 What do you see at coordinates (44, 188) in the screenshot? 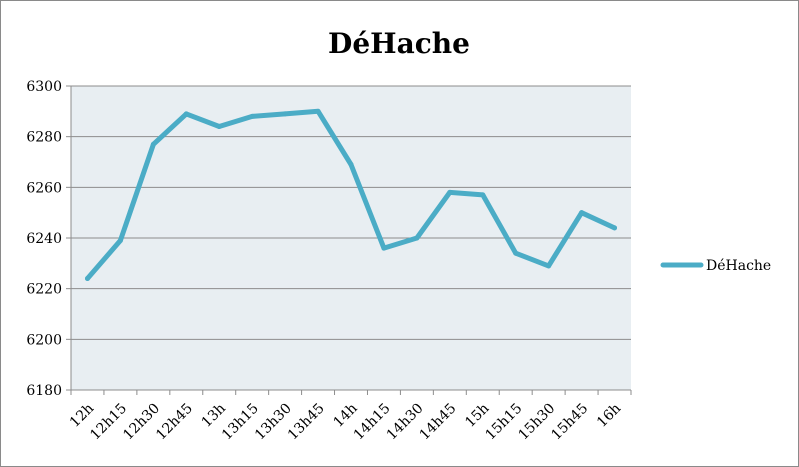
I see `y-tick-label: 6260` at bounding box center [44, 188].